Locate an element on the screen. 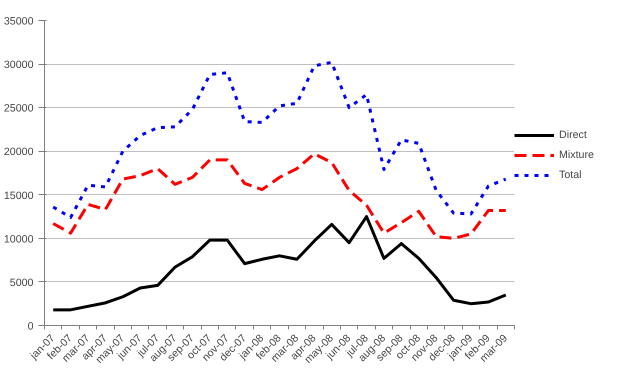 This screenshot has height=386, width=627. y-tick-label: 5000 is located at coordinates (22, 282).